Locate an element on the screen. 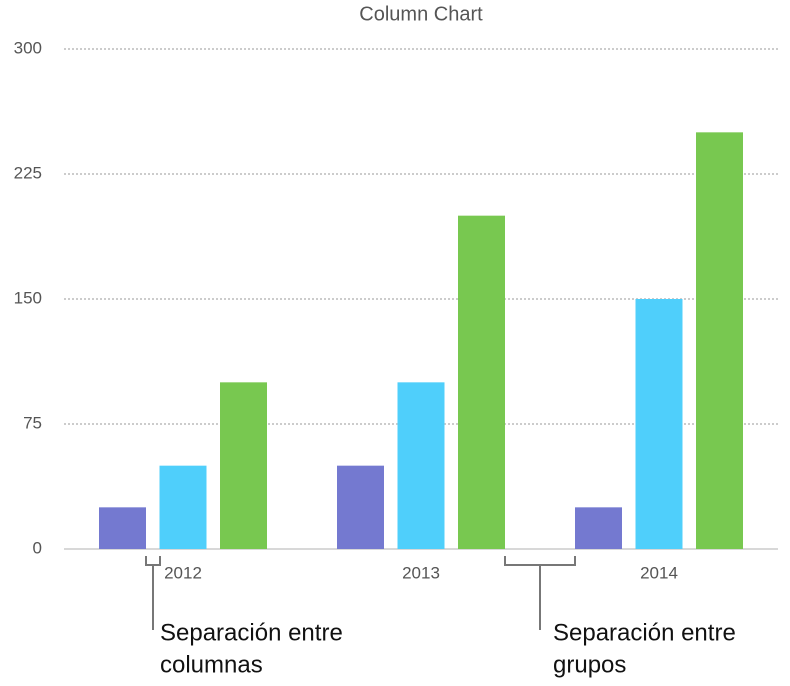 This screenshot has height=686, width=790. group-gap-bracket is located at coordinates (540, 593).